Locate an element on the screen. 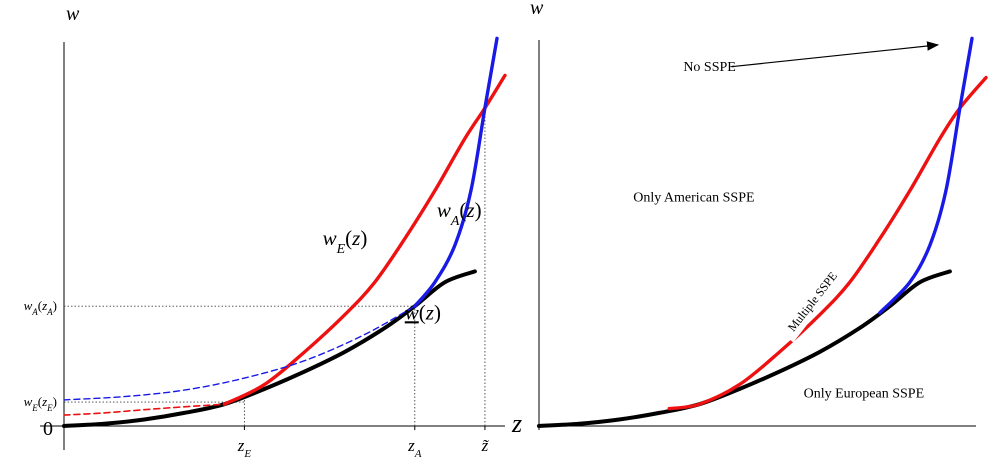 The image size is (1002, 459). curve-label-american: wA(z) is located at coordinates (459, 213).